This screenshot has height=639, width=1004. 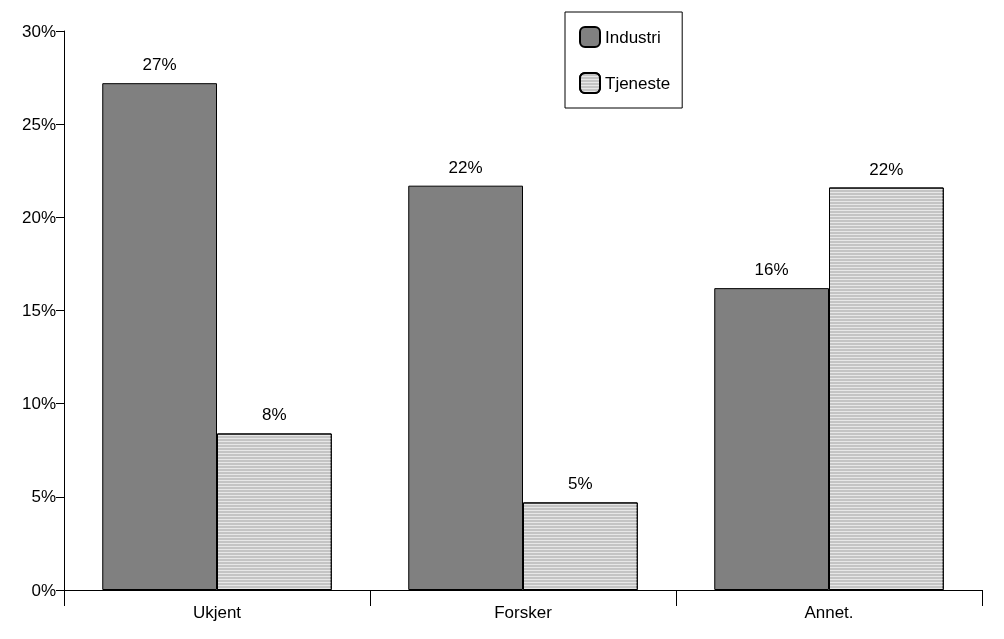 I want to click on x-tick-label: Forsker, so click(x=523, y=612).